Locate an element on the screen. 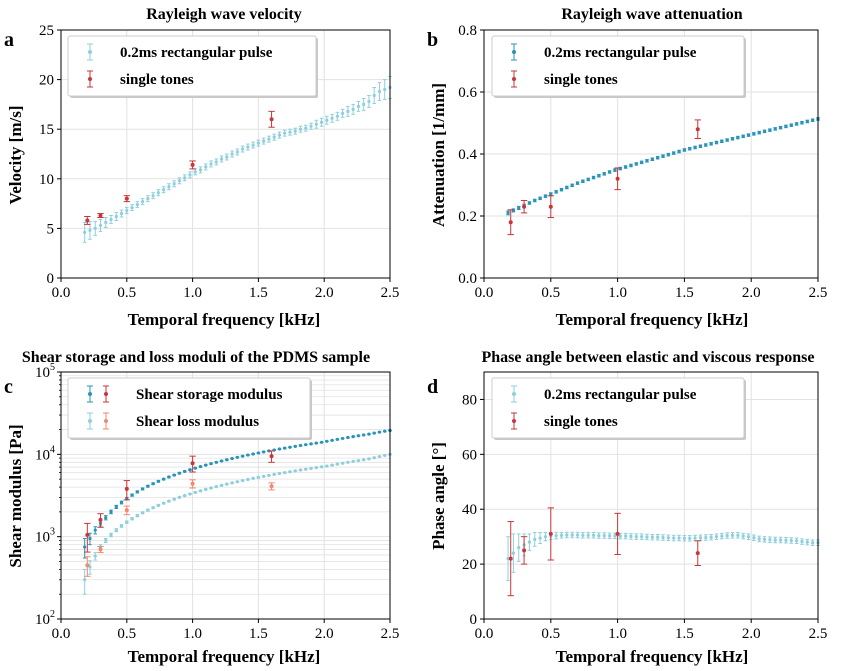 The height and width of the screenshot is (671, 850). y-axis-label: Phase angle [°] is located at coordinates (438, 496).